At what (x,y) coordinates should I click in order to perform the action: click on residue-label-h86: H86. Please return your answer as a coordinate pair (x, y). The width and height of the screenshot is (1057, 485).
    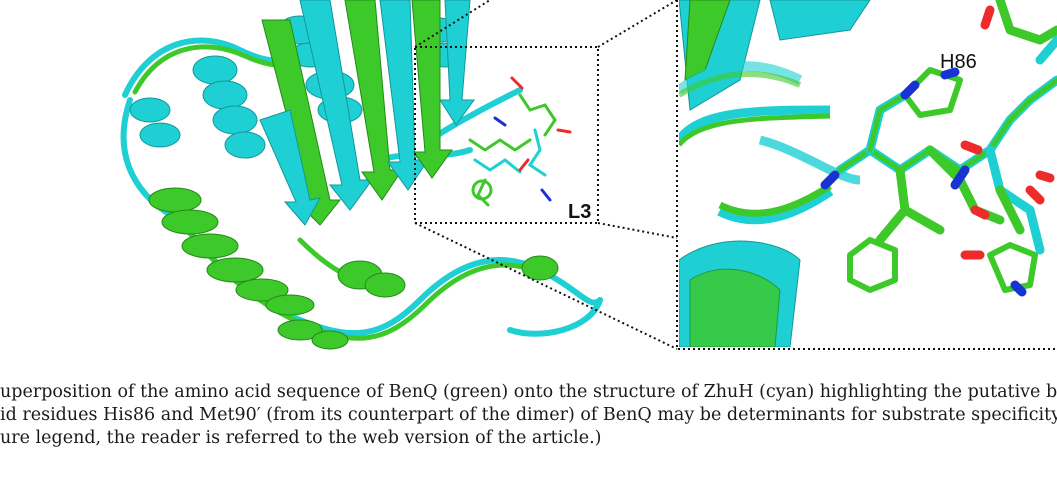
    Looking at the image, I should click on (958, 62).